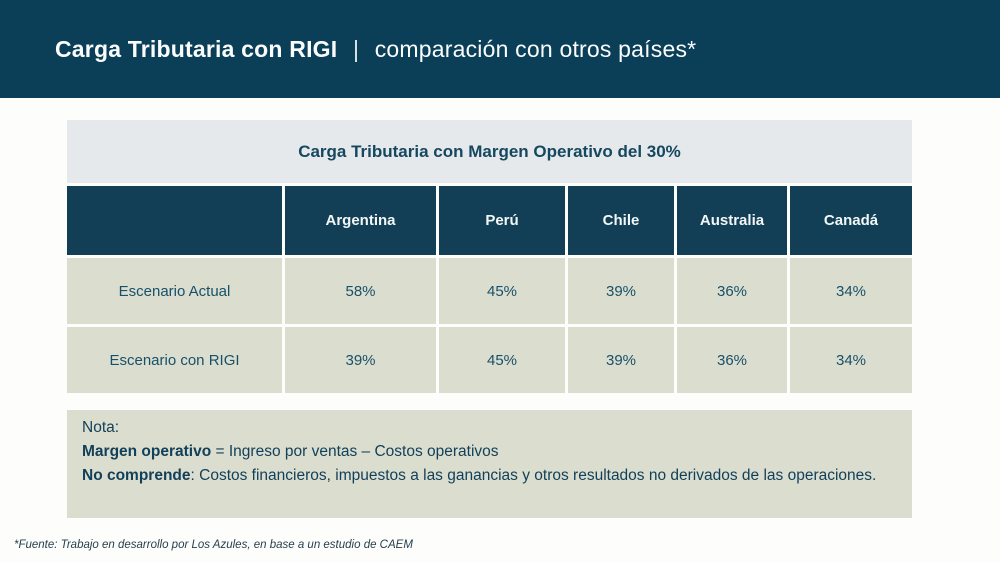 The width and height of the screenshot is (1000, 563). What do you see at coordinates (851, 360) in the screenshot?
I see `cell-rigi-canada: 34%` at bounding box center [851, 360].